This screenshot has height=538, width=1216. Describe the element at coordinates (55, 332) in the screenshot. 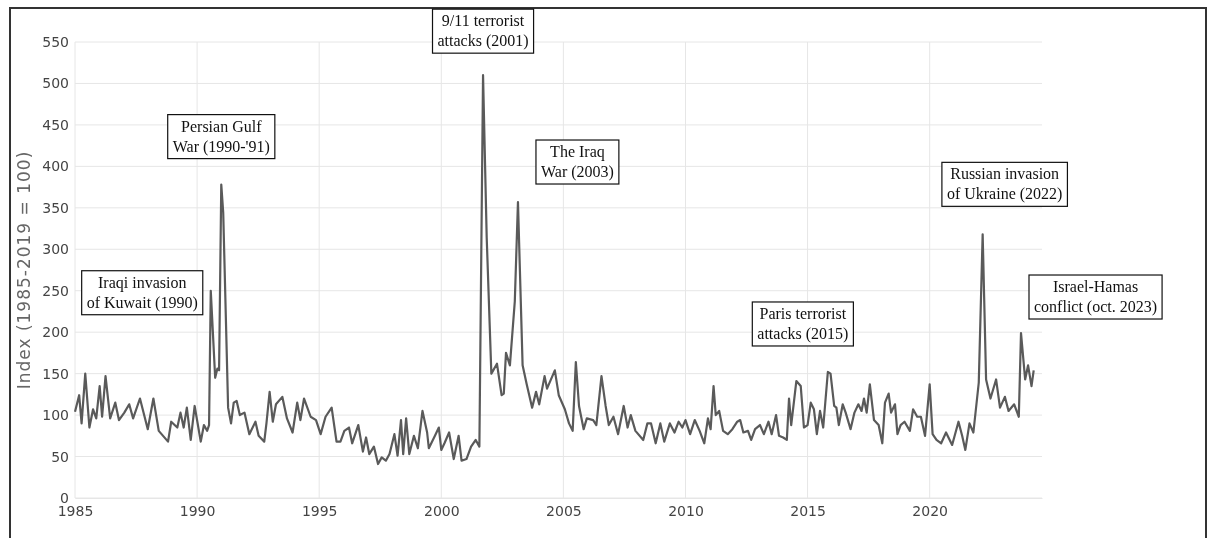

I see `y-tick-label: 200` at that location.